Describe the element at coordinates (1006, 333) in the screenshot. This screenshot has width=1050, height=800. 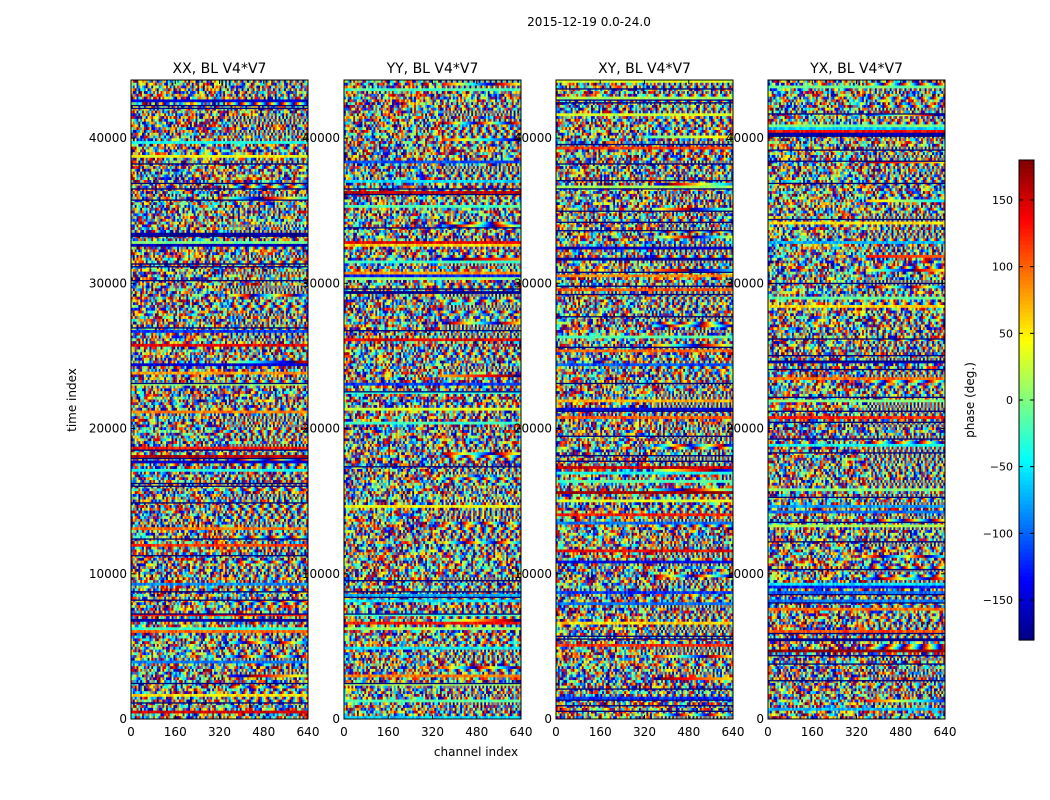
I see `colorbar-tick-label: 50` at that location.